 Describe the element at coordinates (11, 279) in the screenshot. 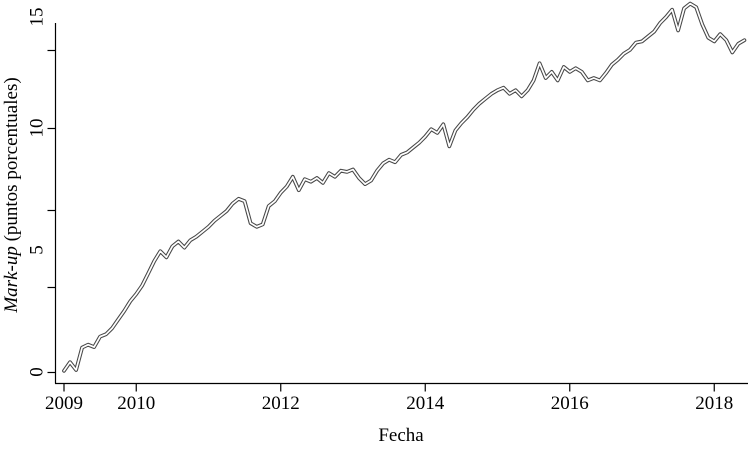

I see `y-axis-title-italic: Mark-up` at that location.